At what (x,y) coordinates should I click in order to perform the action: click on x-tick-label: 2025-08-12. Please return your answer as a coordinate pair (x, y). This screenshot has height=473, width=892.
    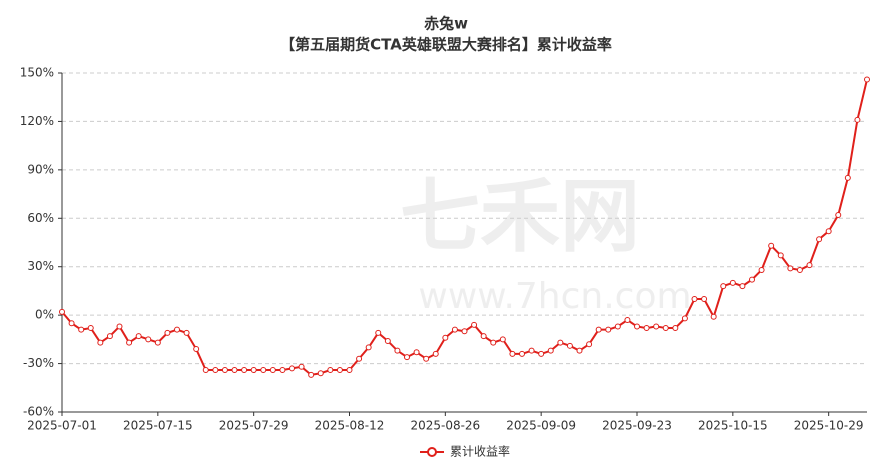
    Looking at the image, I should click on (350, 426).